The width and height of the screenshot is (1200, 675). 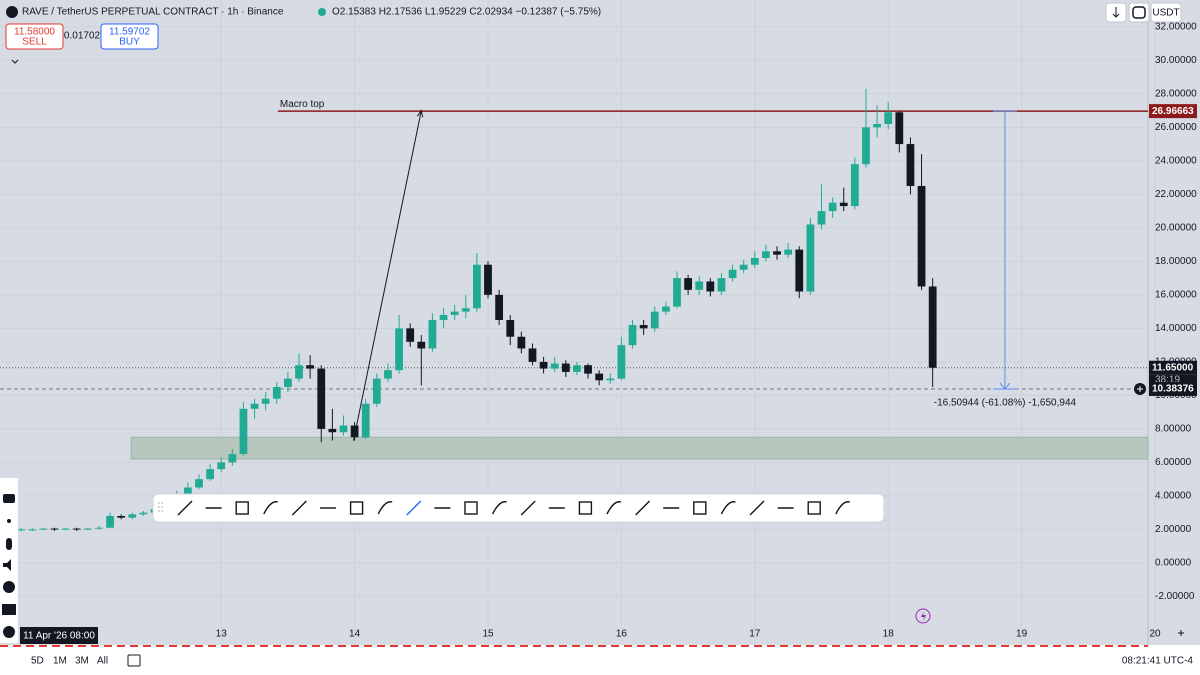 I want to click on measure-label: -16.50944 (-61.08%) -1,650,944, so click(x=1005, y=403).